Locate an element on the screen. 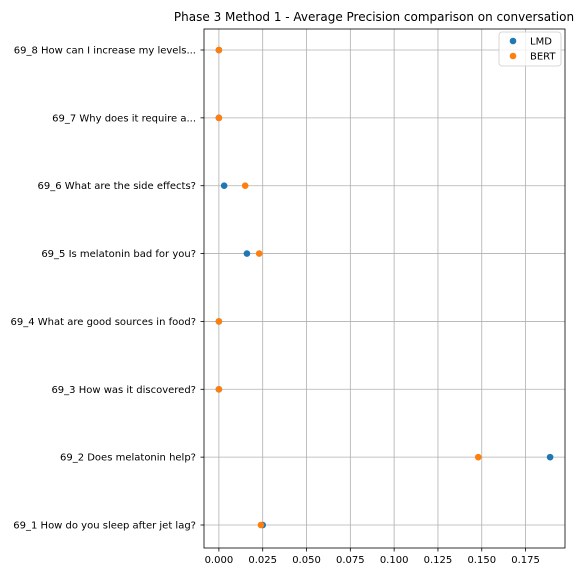 Image resolution: width=576 pixels, height=576 pixels. legend-label: BERT is located at coordinates (543, 57).